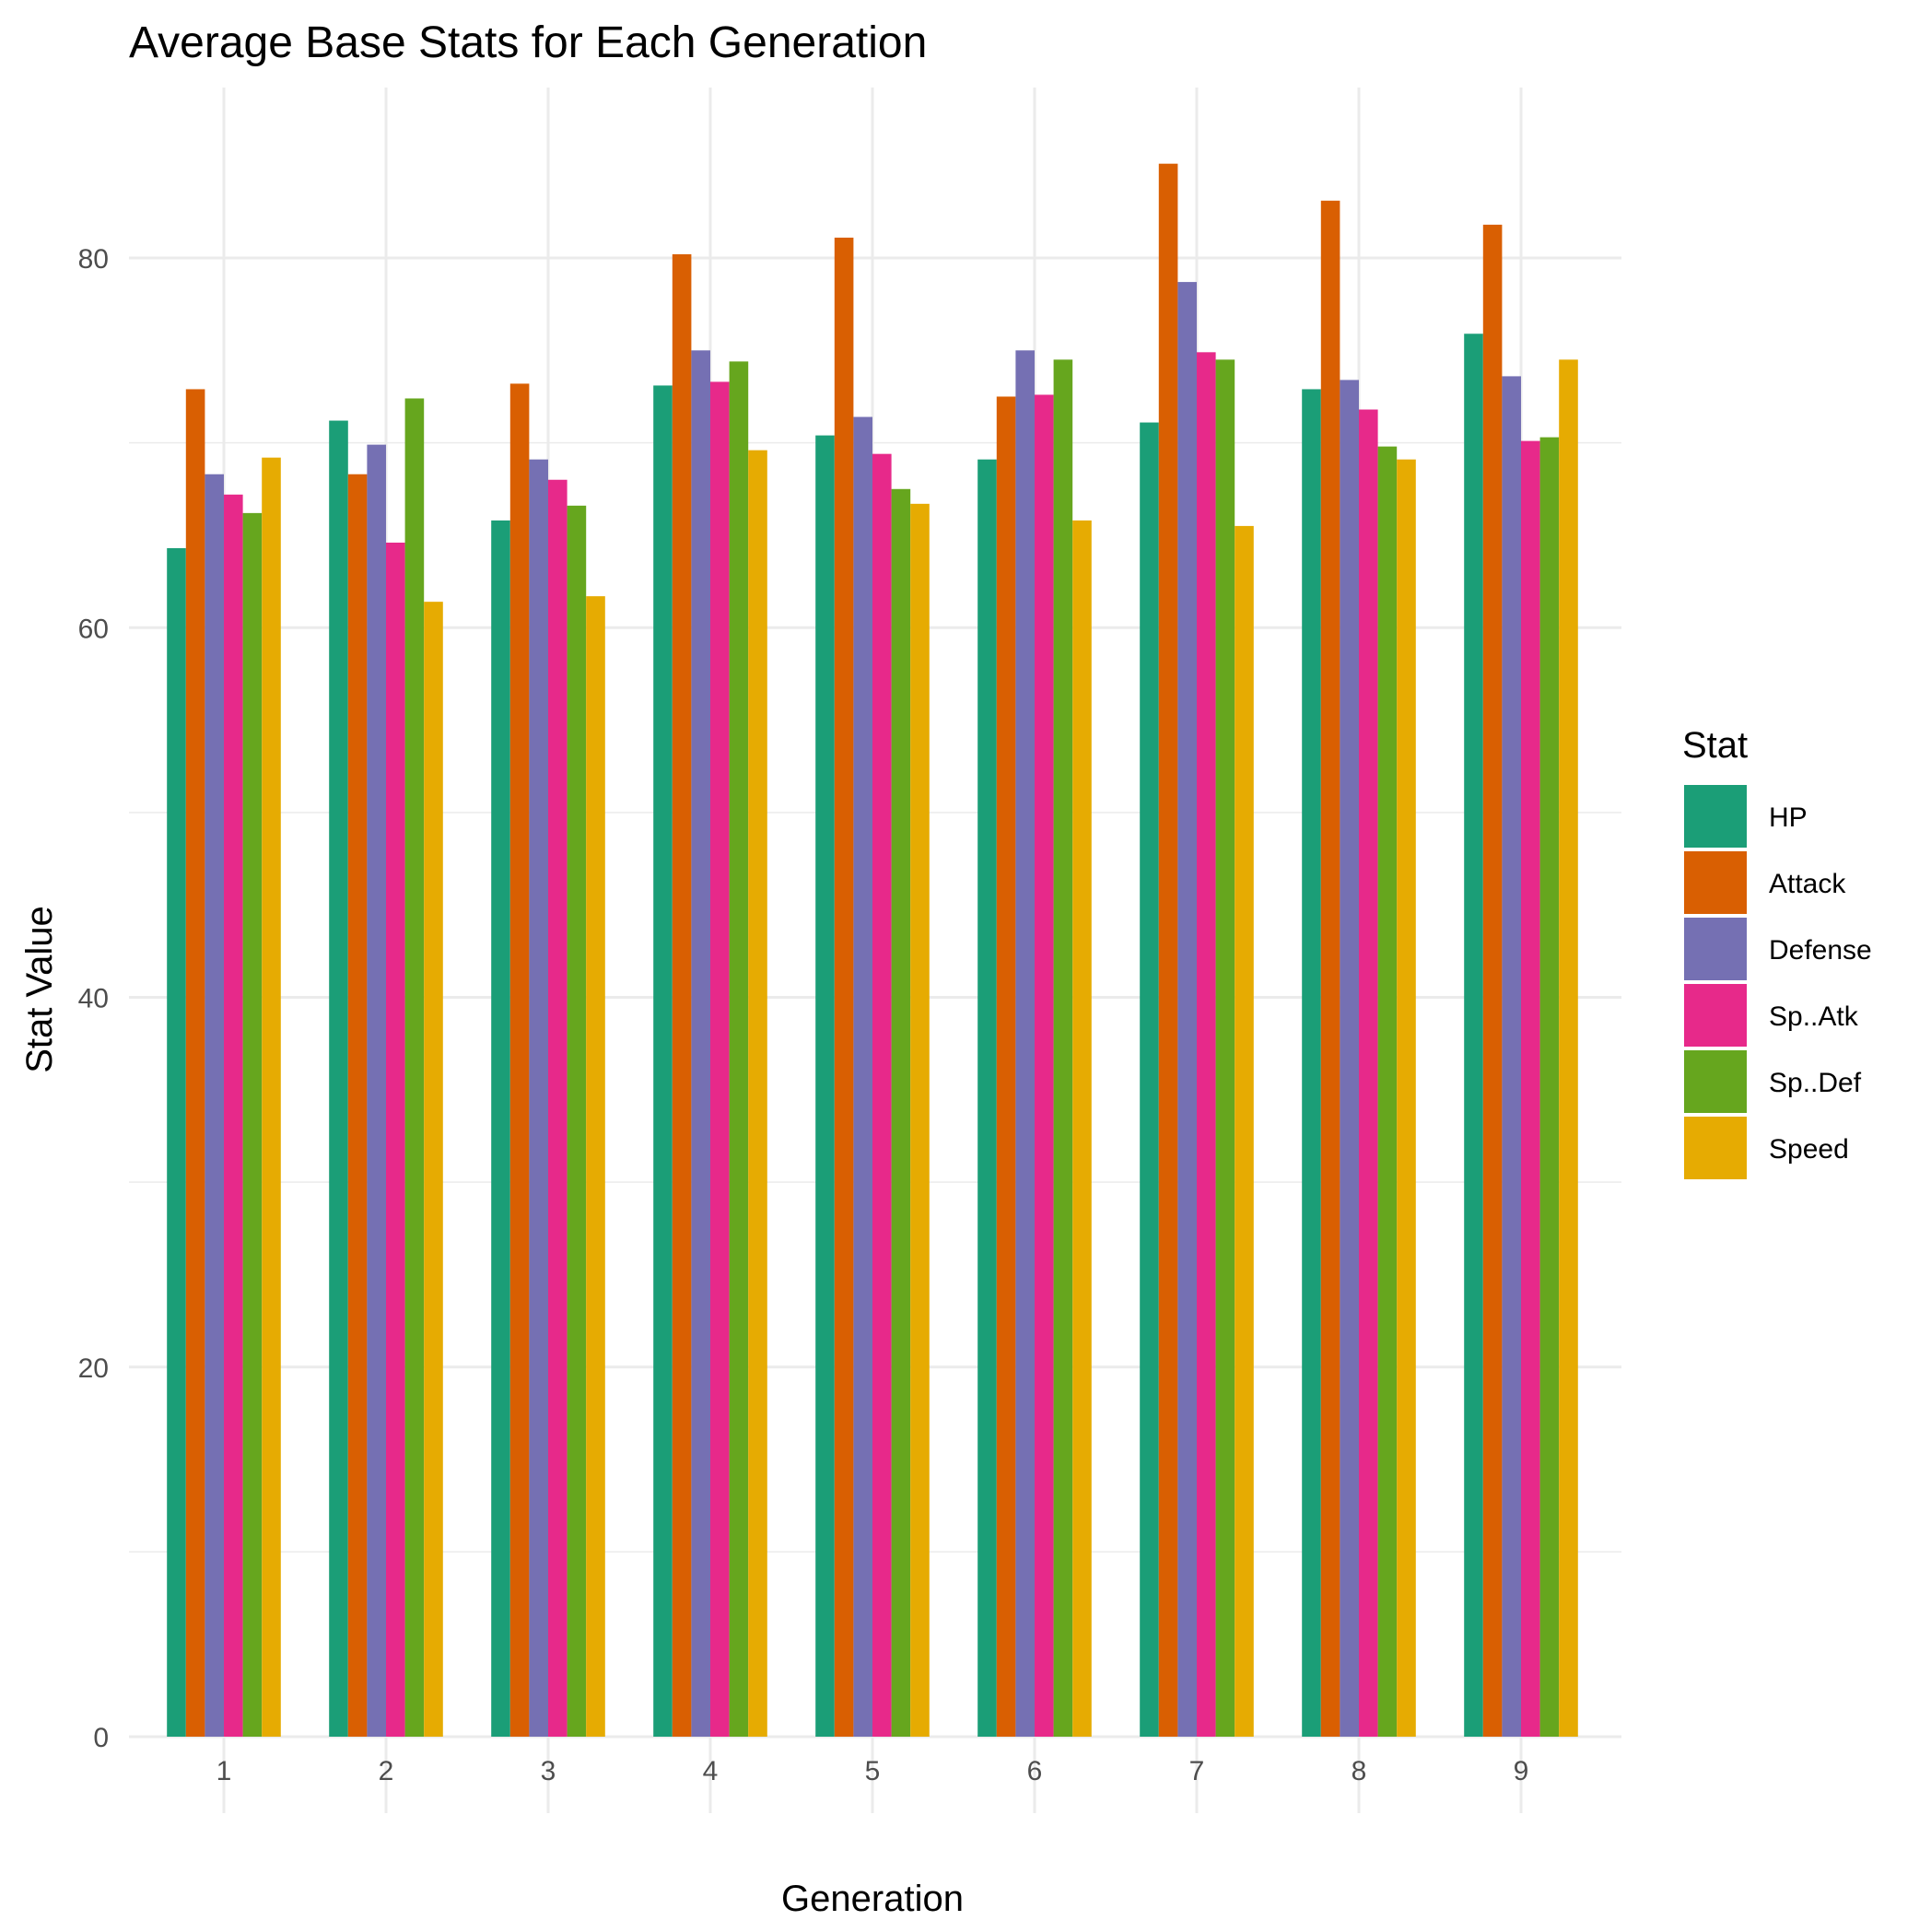  What do you see at coordinates (1311, 1063) in the screenshot?
I see `bar-gen8-hp` at bounding box center [1311, 1063].